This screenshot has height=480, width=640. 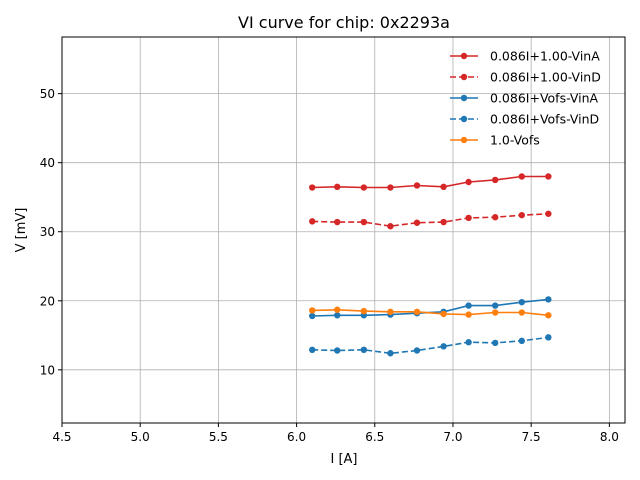 What do you see at coordinates (609, 437) in the screenshot?
I see `x-tick-label: 8.0` at bounding box center [609, 437].